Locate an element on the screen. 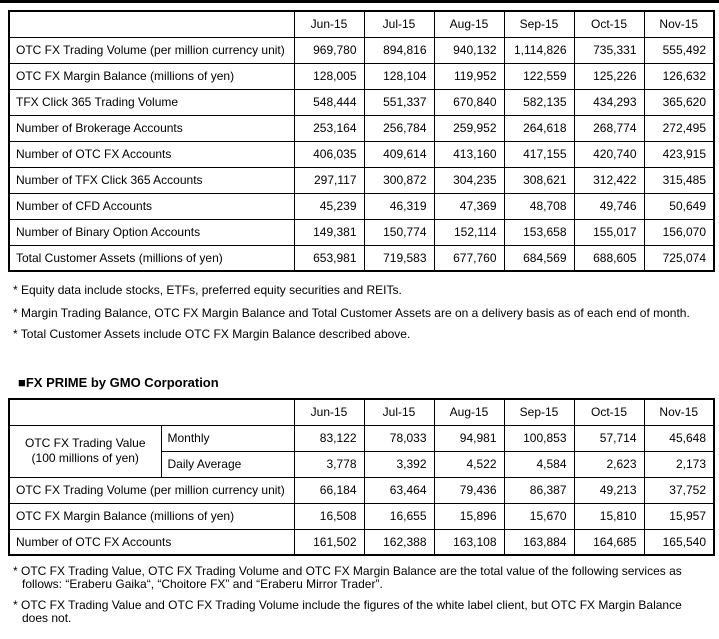 The image size is (719, 639). metric-value: 50,649 is located at coordinates (679, 206).